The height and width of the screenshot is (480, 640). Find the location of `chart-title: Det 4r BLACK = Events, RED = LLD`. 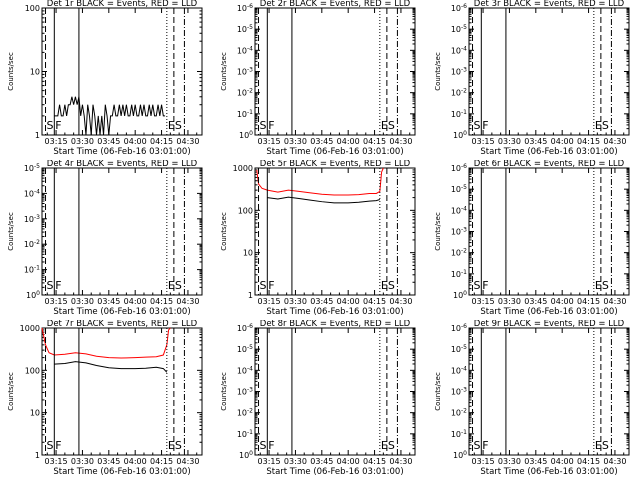

chart-title: Det 4r BLACK = Events, RED = LLD is located at coordinates (122, 164).